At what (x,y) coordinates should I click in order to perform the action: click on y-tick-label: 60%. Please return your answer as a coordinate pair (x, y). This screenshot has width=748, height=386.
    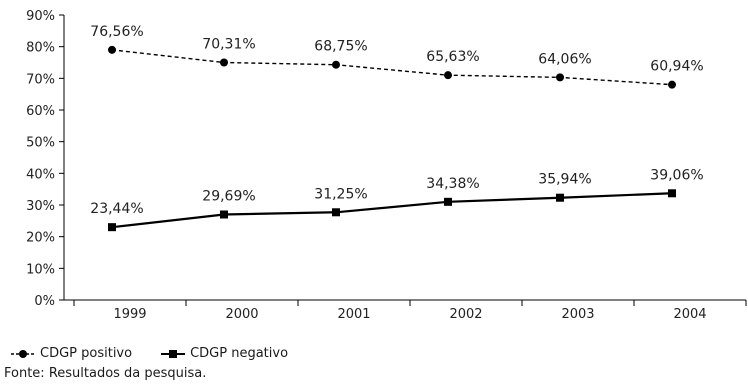
    Looking at the image, I should click on (40, 111).